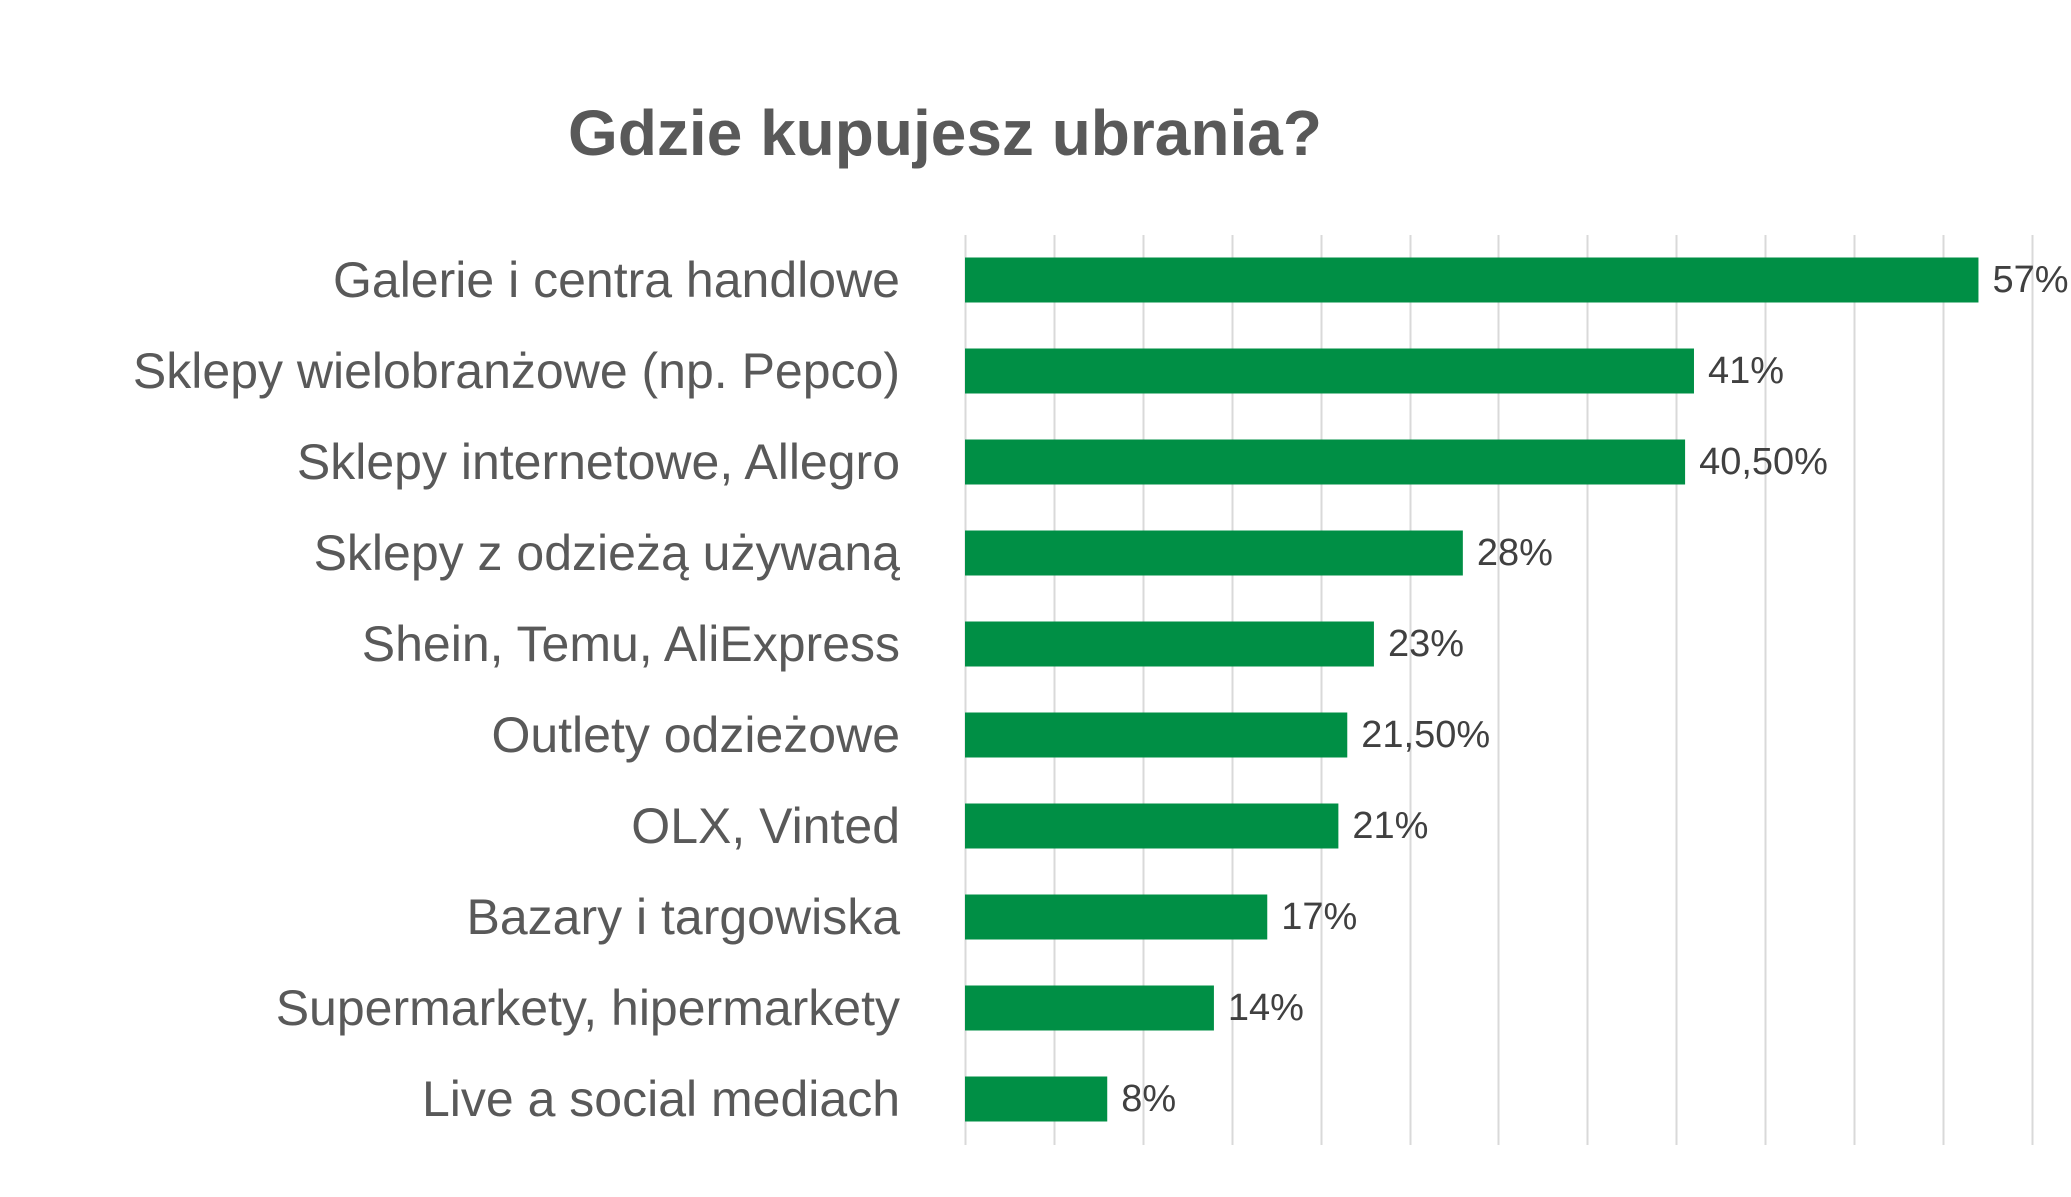  I want to click on category-label: Galerie i centra handlowe, so click(616, 280).